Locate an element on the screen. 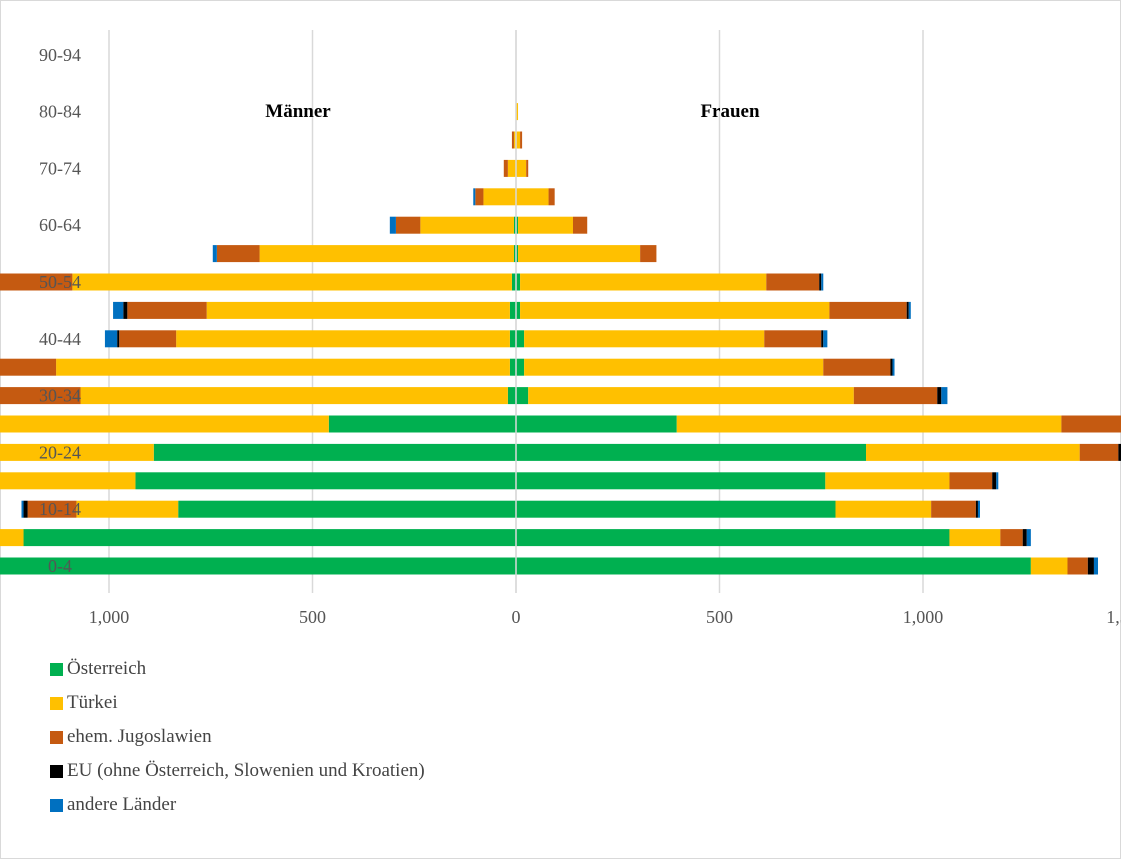 This screenshot has height=859, width=1121. y-tick-label: 90-94 is located at coordinates (60, 55).